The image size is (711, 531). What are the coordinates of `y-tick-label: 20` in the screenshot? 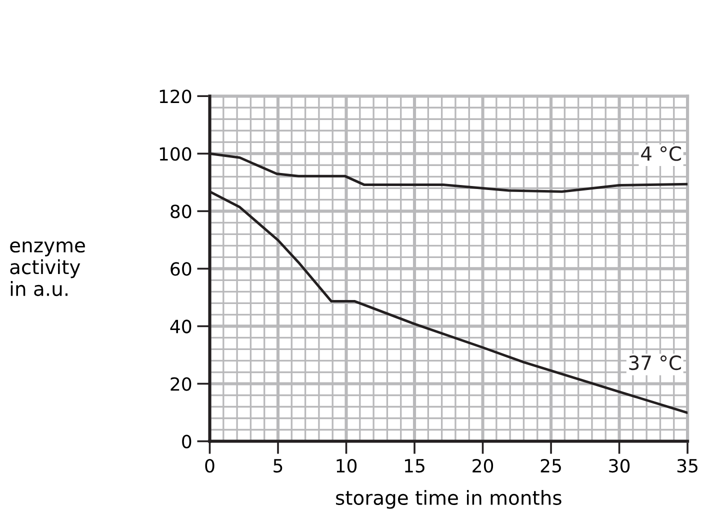 It's located at (181, 384).